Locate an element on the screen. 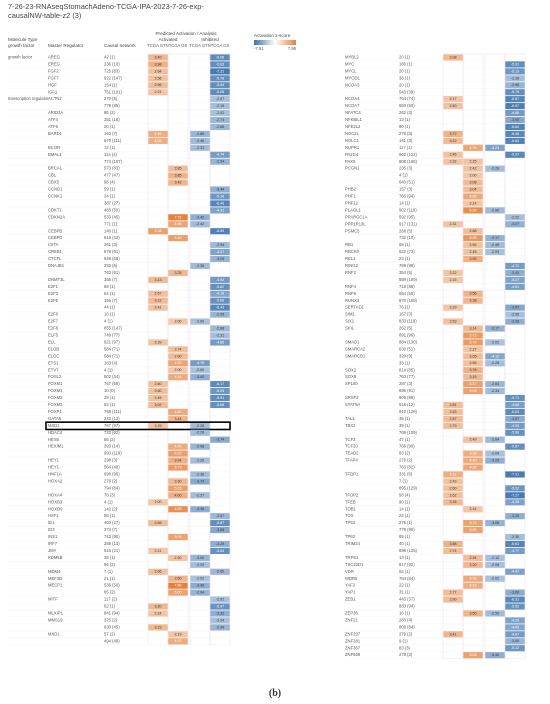  causal-network-label: 142 (2) is located at coordinates (111, 508).